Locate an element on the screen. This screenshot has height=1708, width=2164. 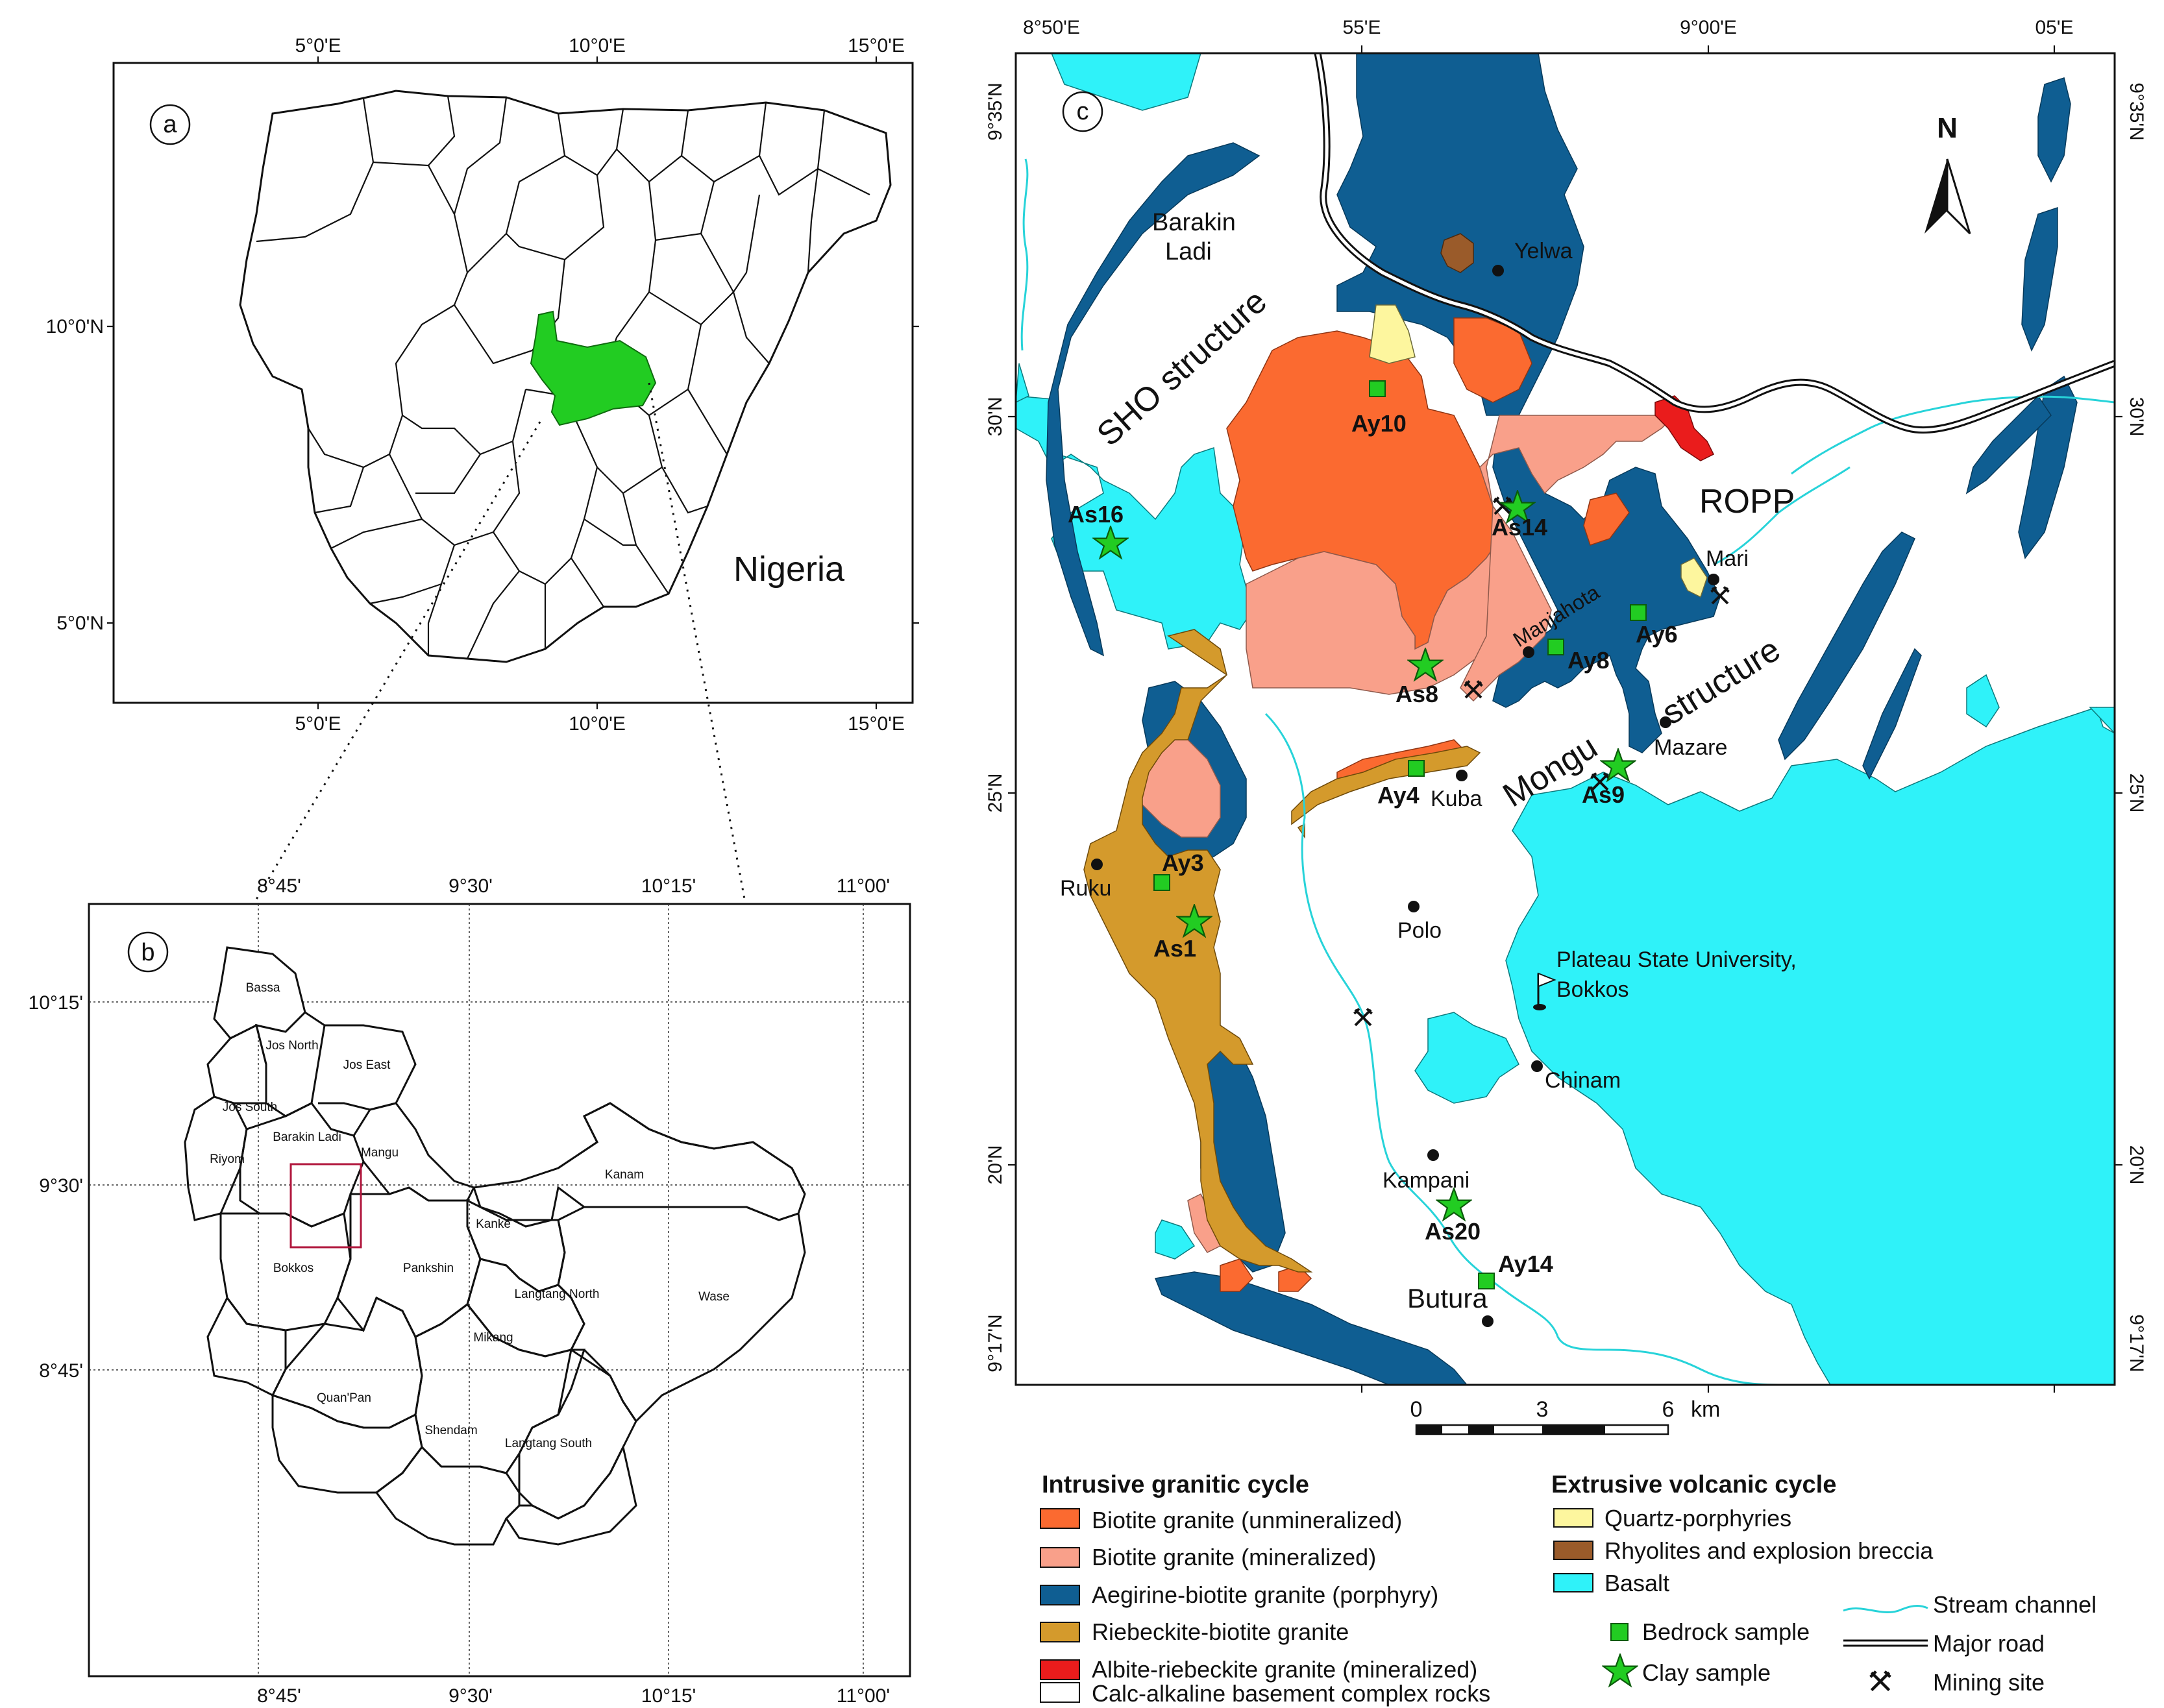
place-kampani: Kampani is located at coordinates (1426, 1180).